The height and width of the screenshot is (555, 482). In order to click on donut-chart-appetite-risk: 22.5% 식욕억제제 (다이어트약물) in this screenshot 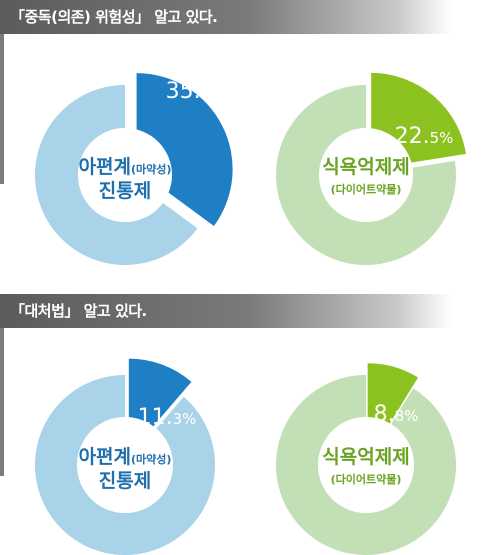, I will do `click(371, 168)`.